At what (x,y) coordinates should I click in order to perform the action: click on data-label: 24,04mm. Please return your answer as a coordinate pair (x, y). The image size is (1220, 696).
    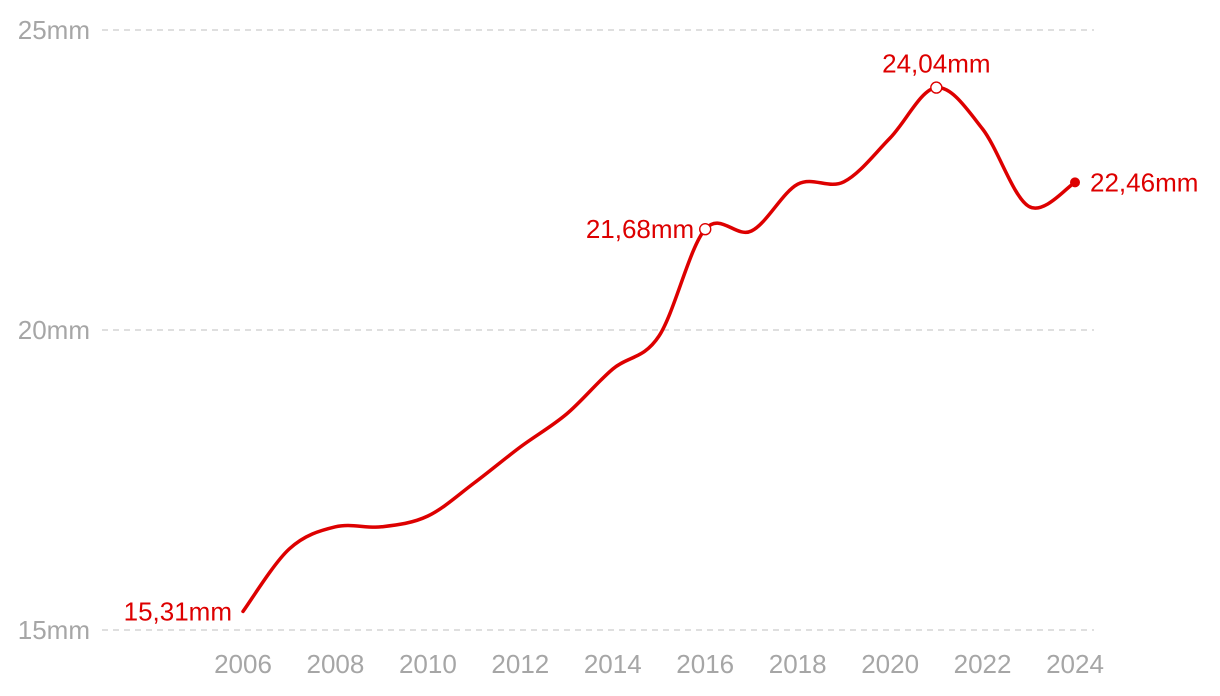
    Looking at the image, I should click on (936, 64).